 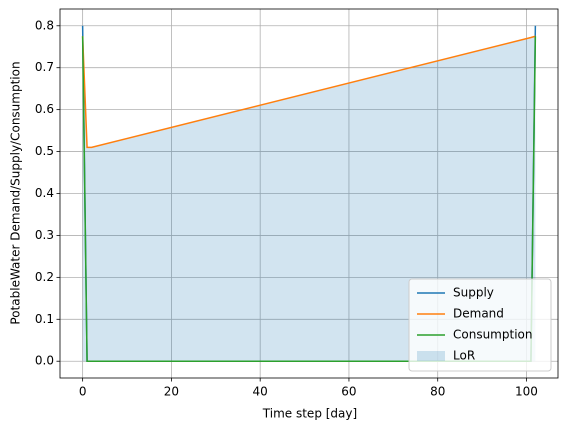 I want to click on x-tick-label: 0, so click(x=83, y=392).